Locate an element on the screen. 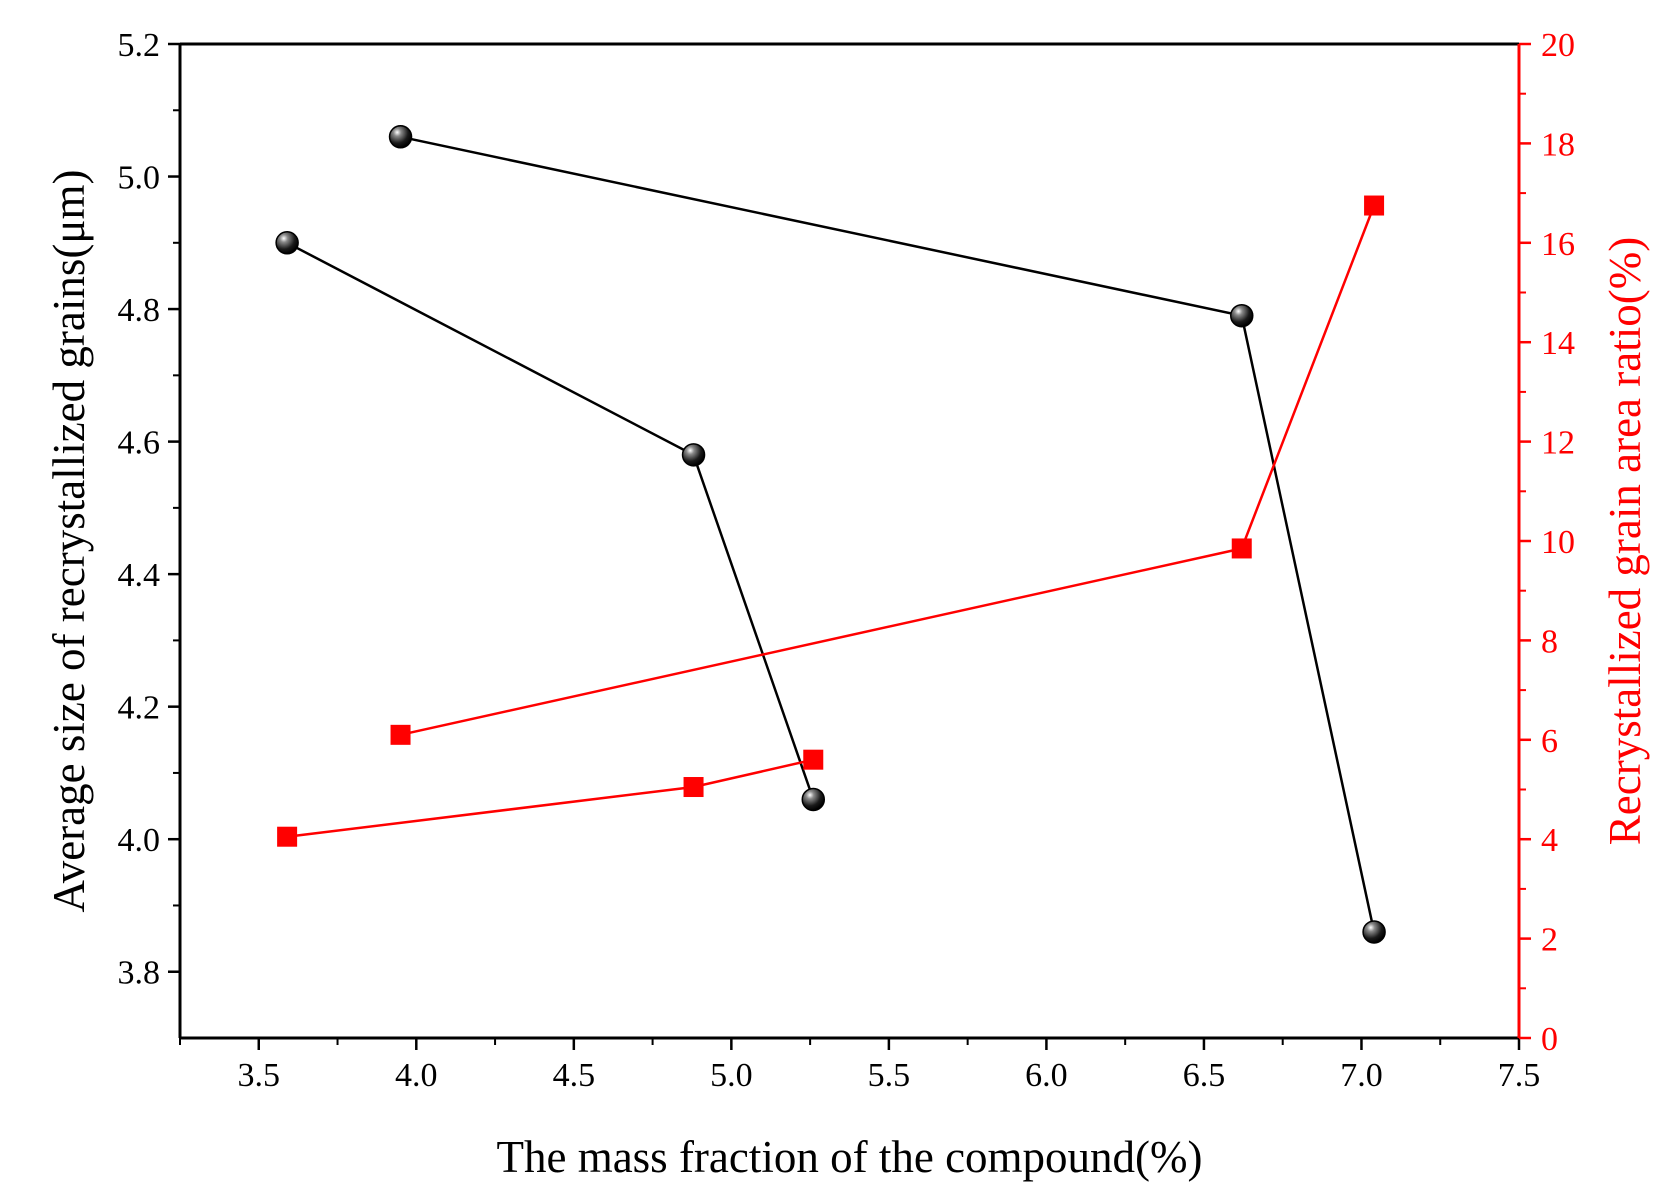 Image resolution: width=1675 pixels, height=1201 pixels. x-tick-label: 5.5 is located at coordinates (889, 1075).